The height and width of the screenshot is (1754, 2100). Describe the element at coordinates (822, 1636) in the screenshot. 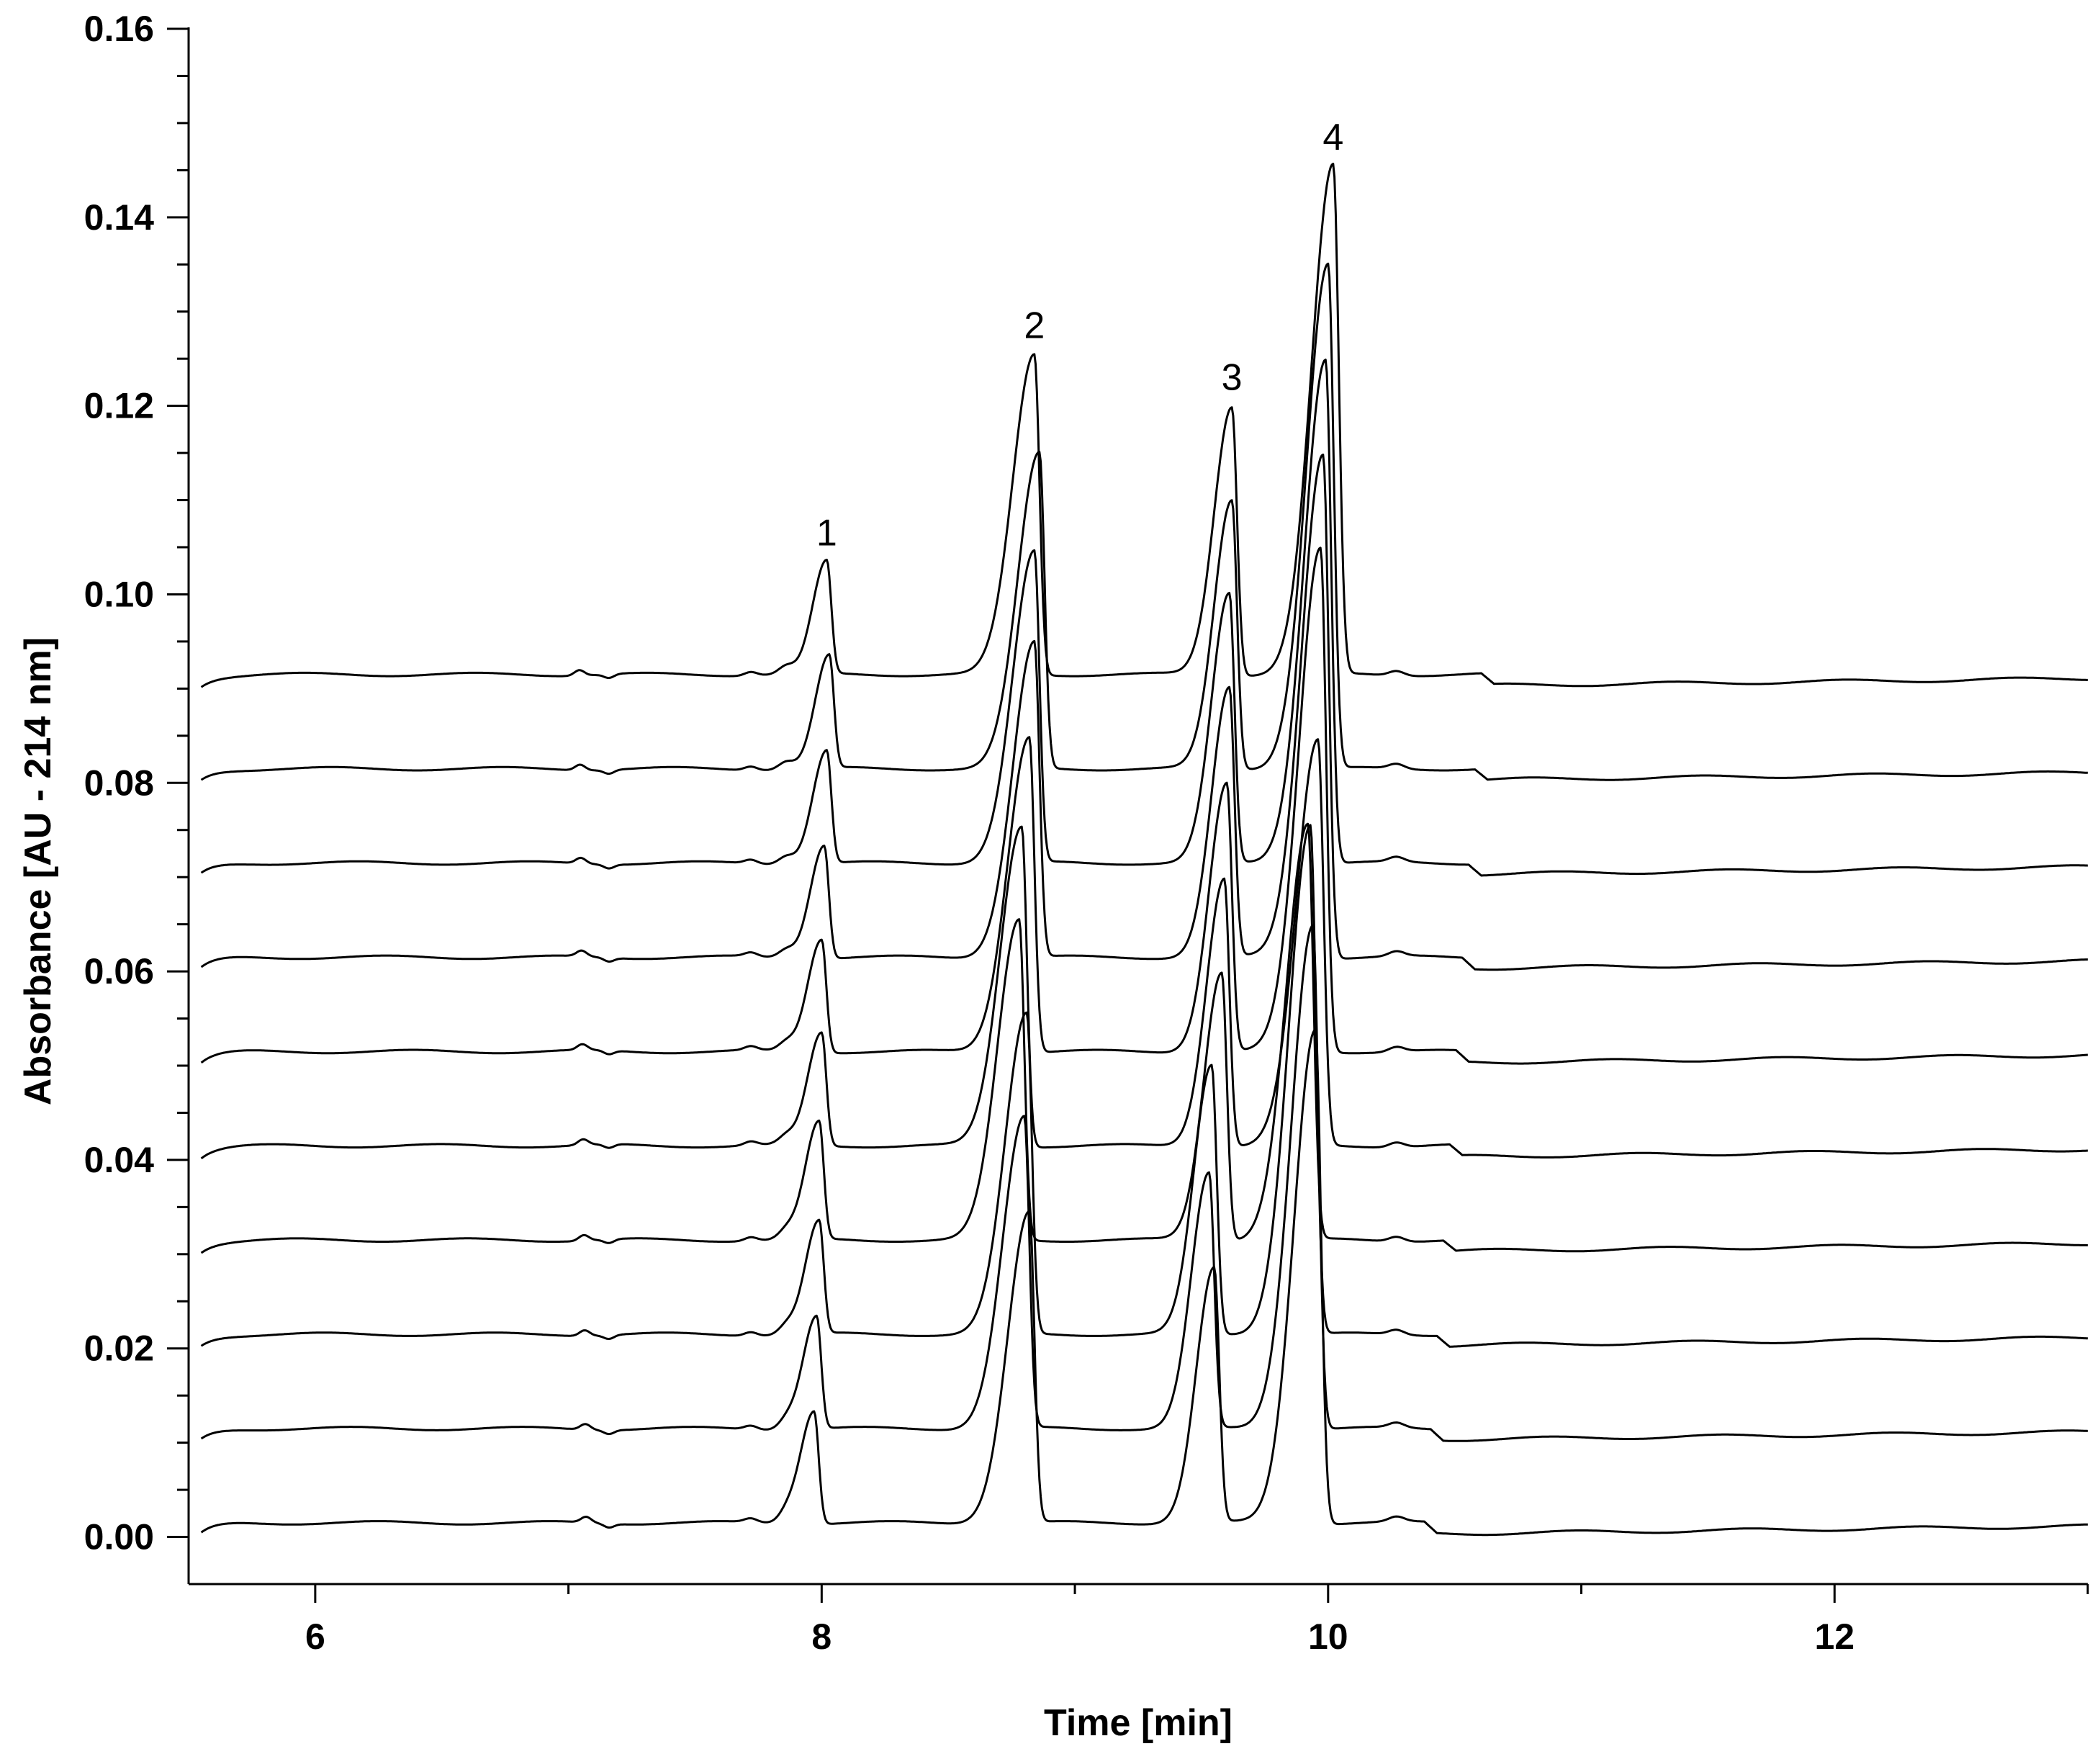

I see `x-tick-label: 8` at that location.